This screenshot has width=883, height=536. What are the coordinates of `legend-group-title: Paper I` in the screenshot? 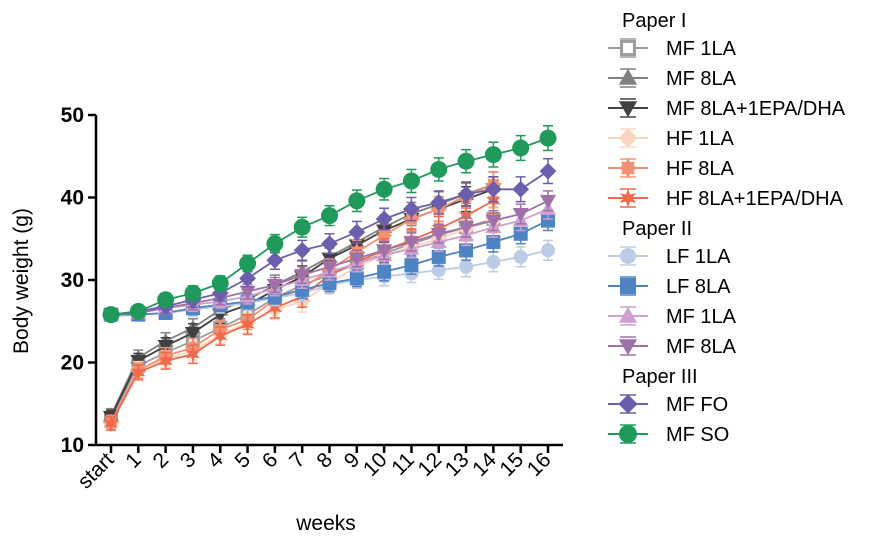 It's located at (654, 21).